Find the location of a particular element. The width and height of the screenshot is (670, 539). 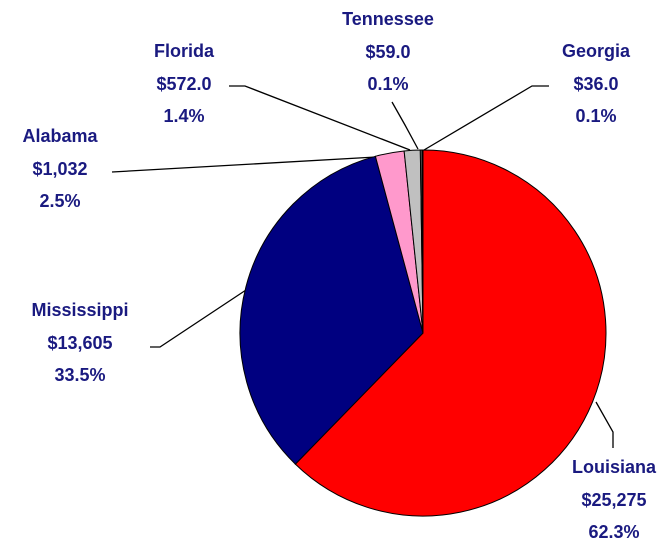

percent-label: 1.4% is located at coordinates (183, 116).